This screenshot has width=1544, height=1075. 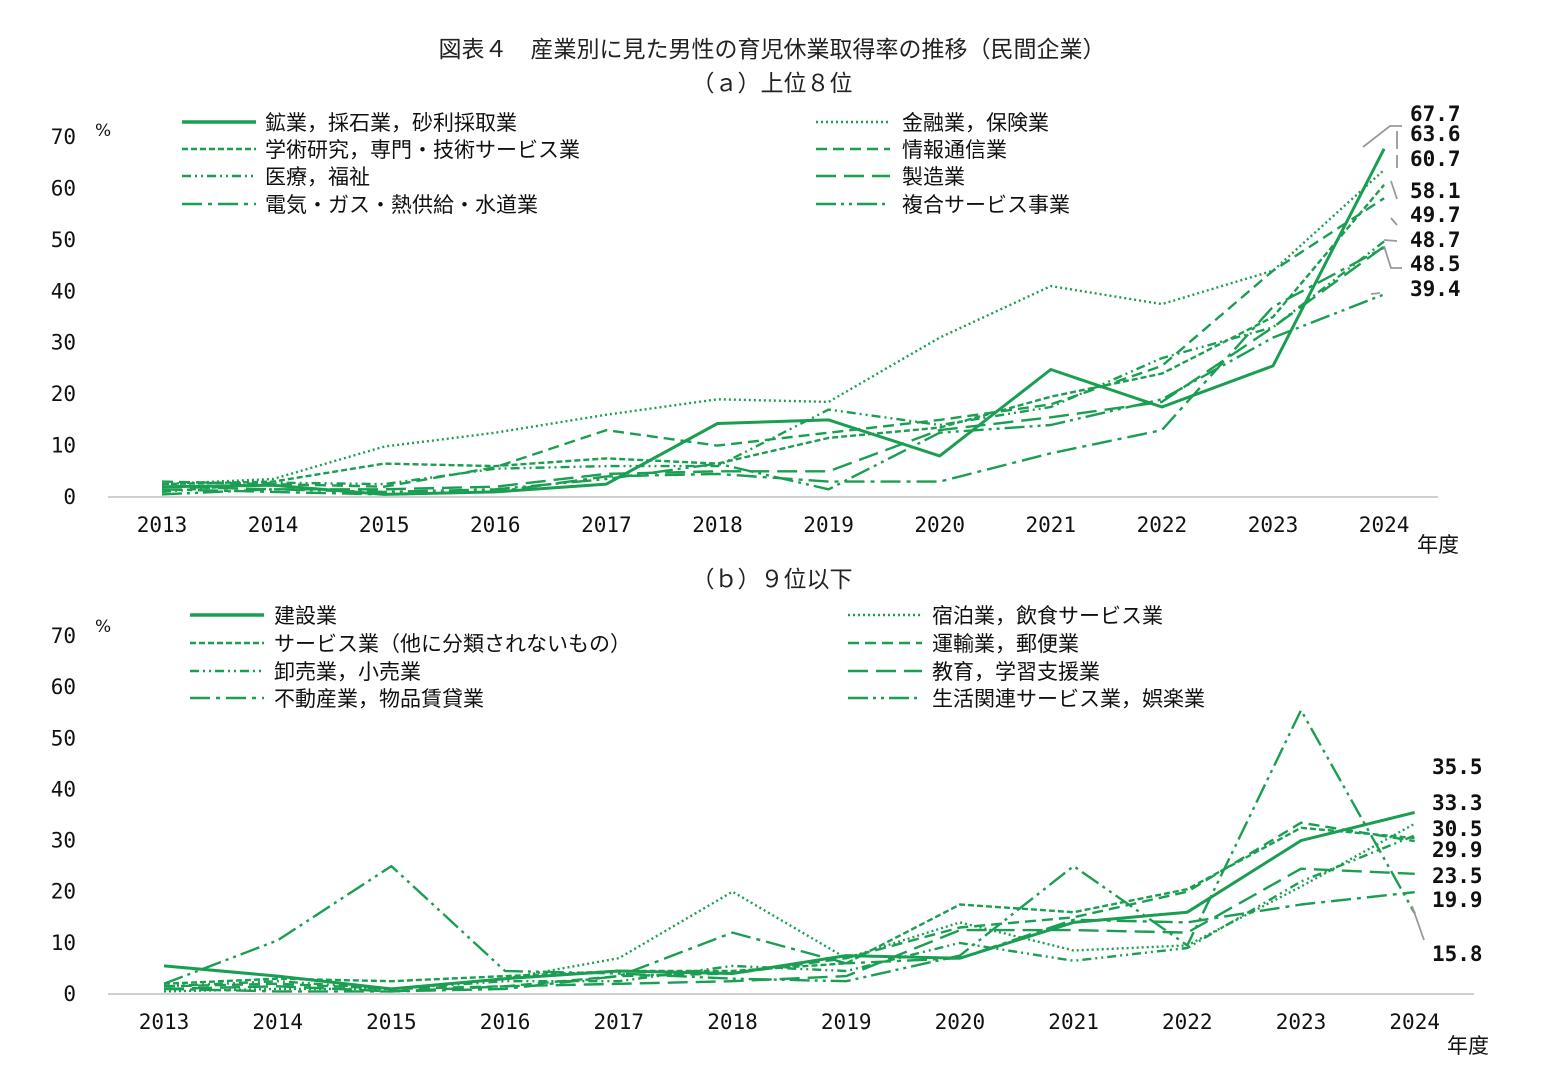 I want to click on legend-label: 不動産業，物品賃貸業, so click(x=379, y=699).